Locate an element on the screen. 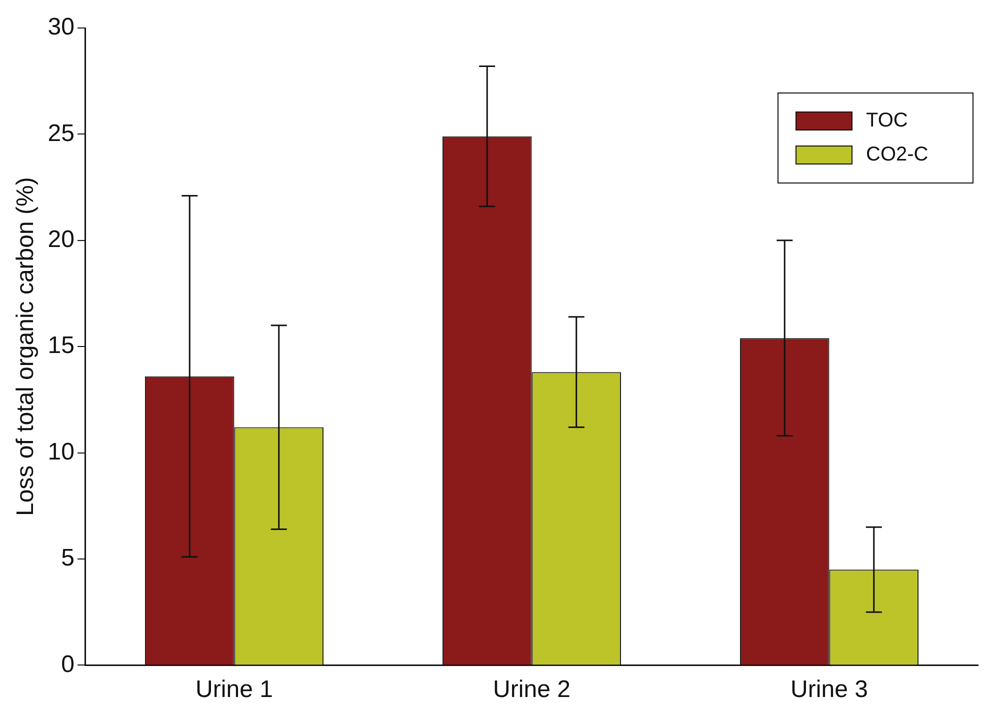 This screenshot has height=720, width=997. y-tick-label: 10 is located at coordinates (61, 452).